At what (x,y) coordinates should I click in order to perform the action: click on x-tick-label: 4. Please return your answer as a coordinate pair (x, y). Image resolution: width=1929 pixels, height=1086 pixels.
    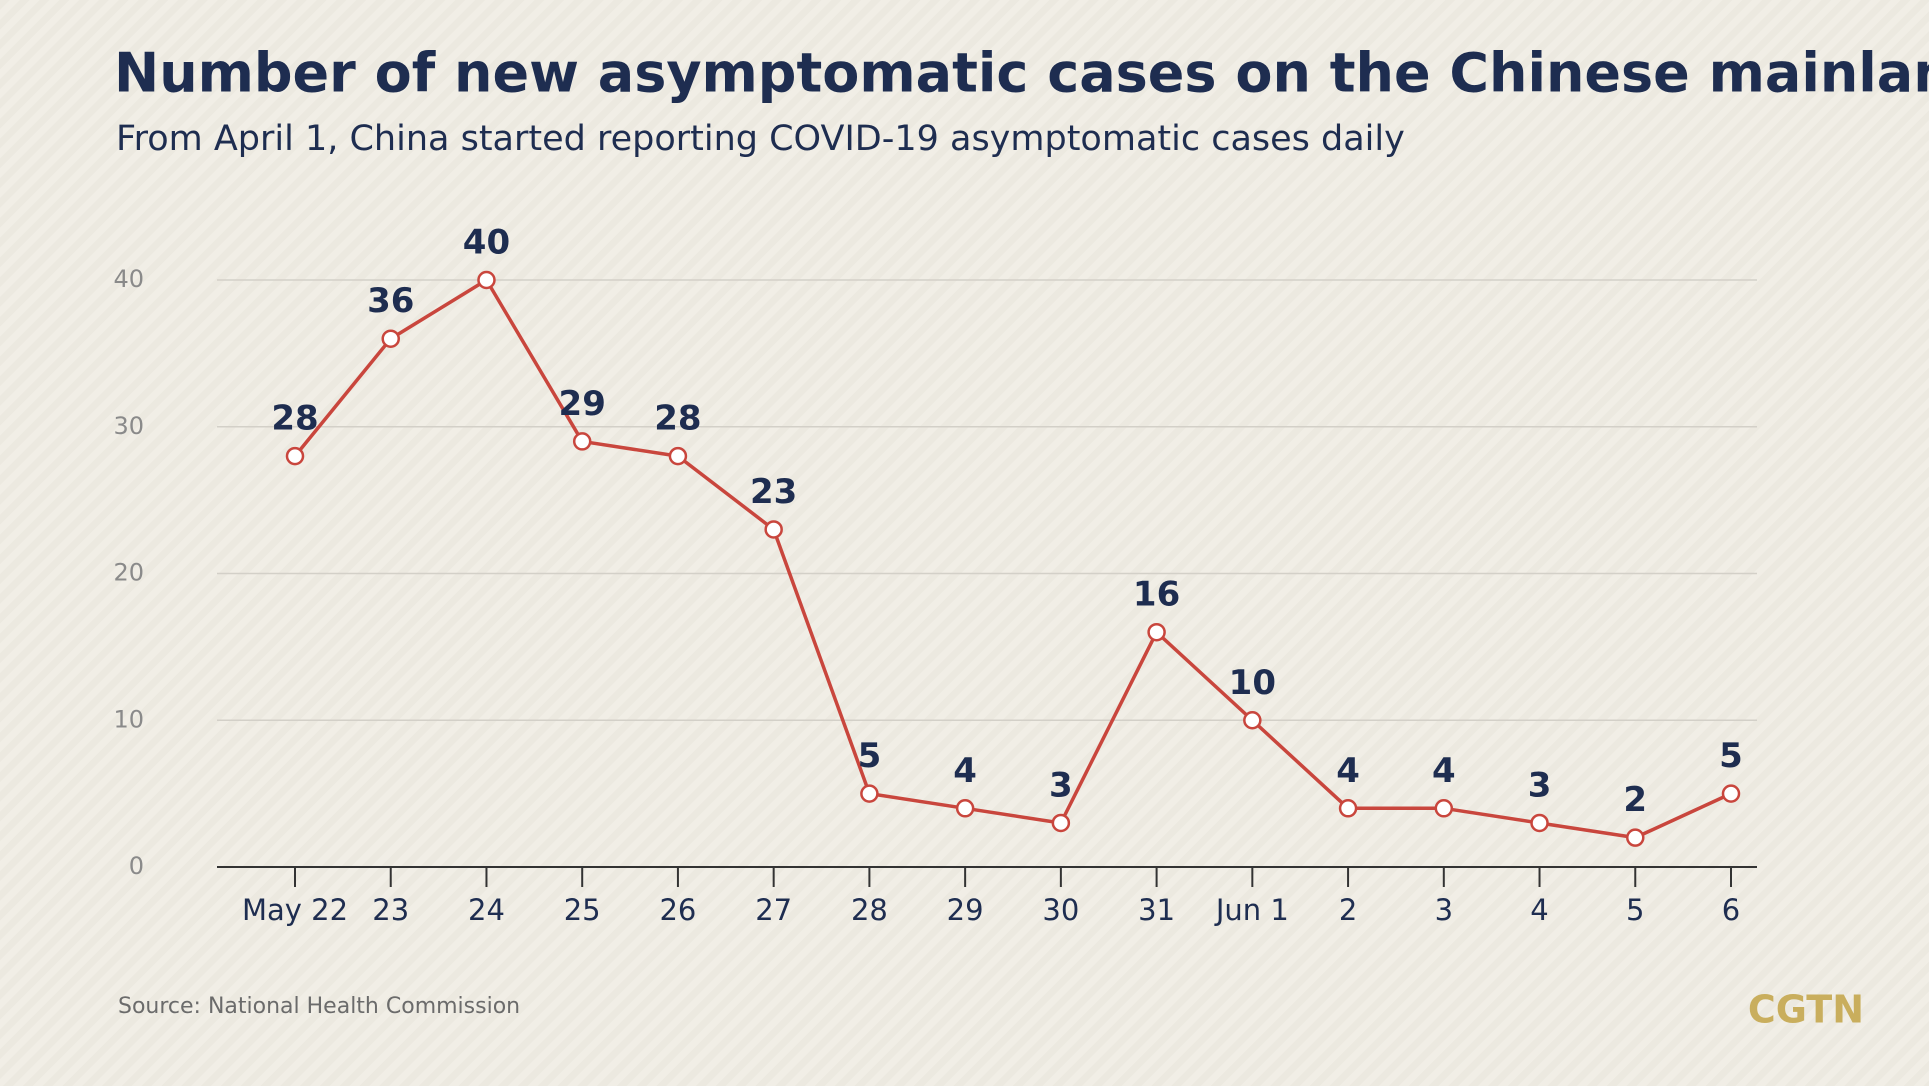
    Looking at the image, I should click on (1539, 910).